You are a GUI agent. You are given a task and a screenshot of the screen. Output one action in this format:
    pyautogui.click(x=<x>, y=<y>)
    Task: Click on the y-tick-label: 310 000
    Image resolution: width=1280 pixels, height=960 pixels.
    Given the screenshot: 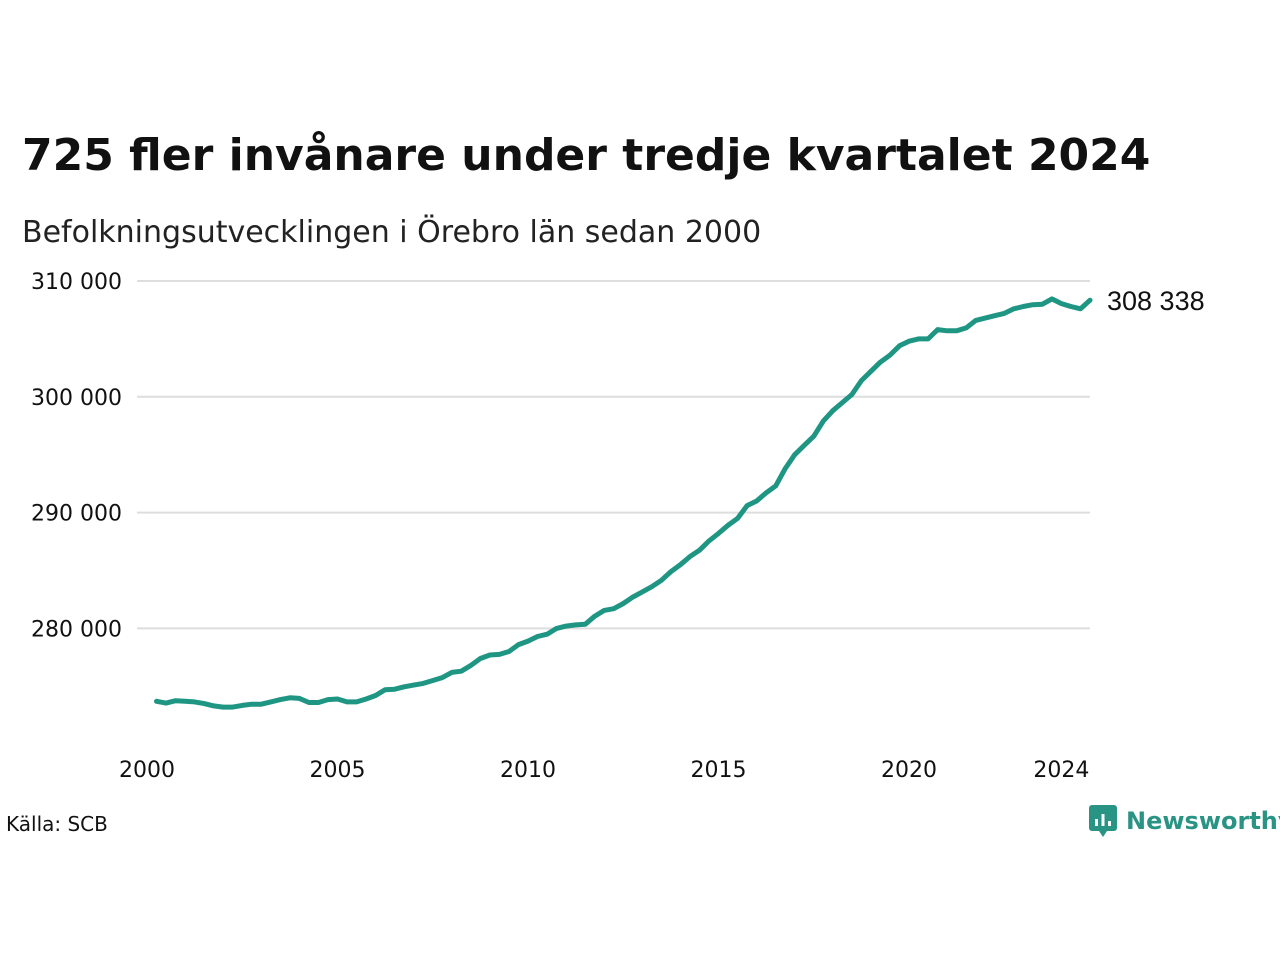 What is the action you would take?
    pyautogui.click(x=76, y=282)
    